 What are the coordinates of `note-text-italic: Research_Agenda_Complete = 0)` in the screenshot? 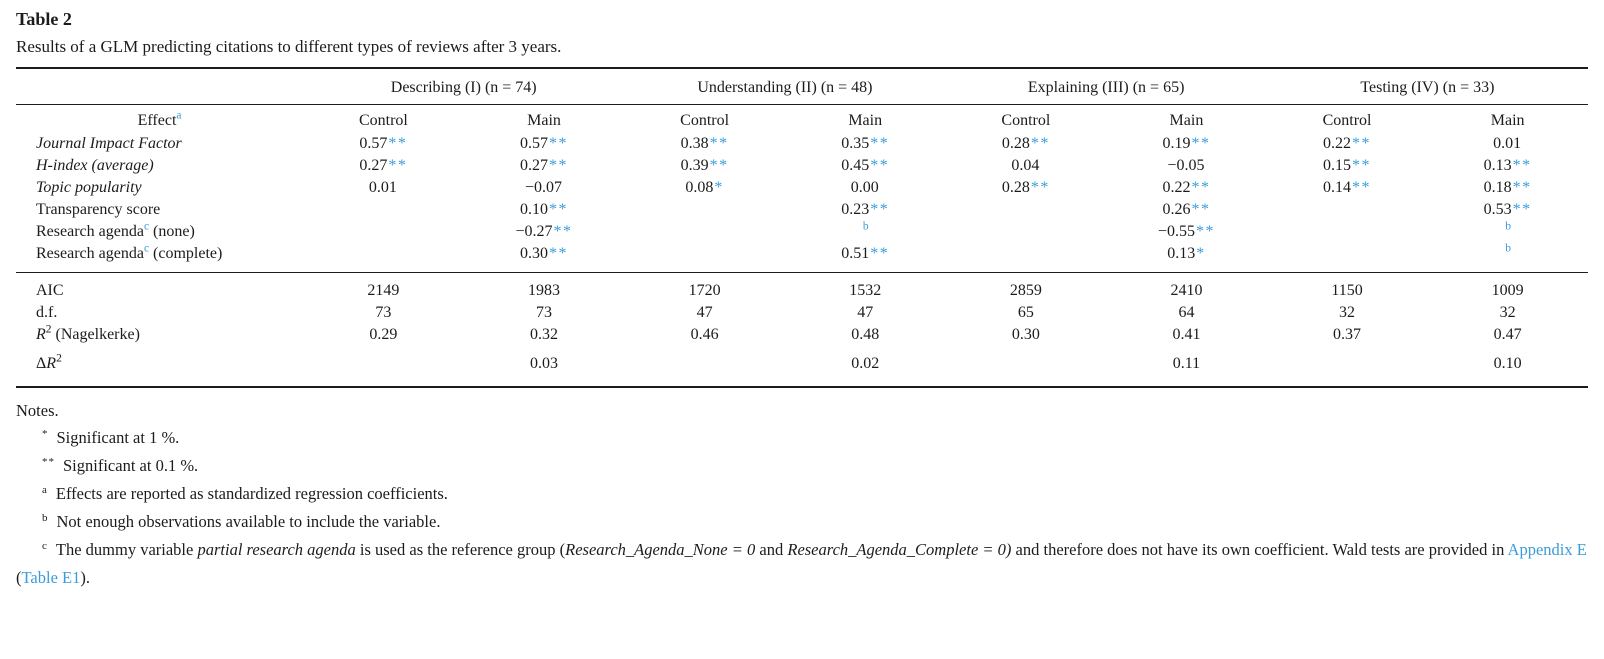 It's located at (899, 549).